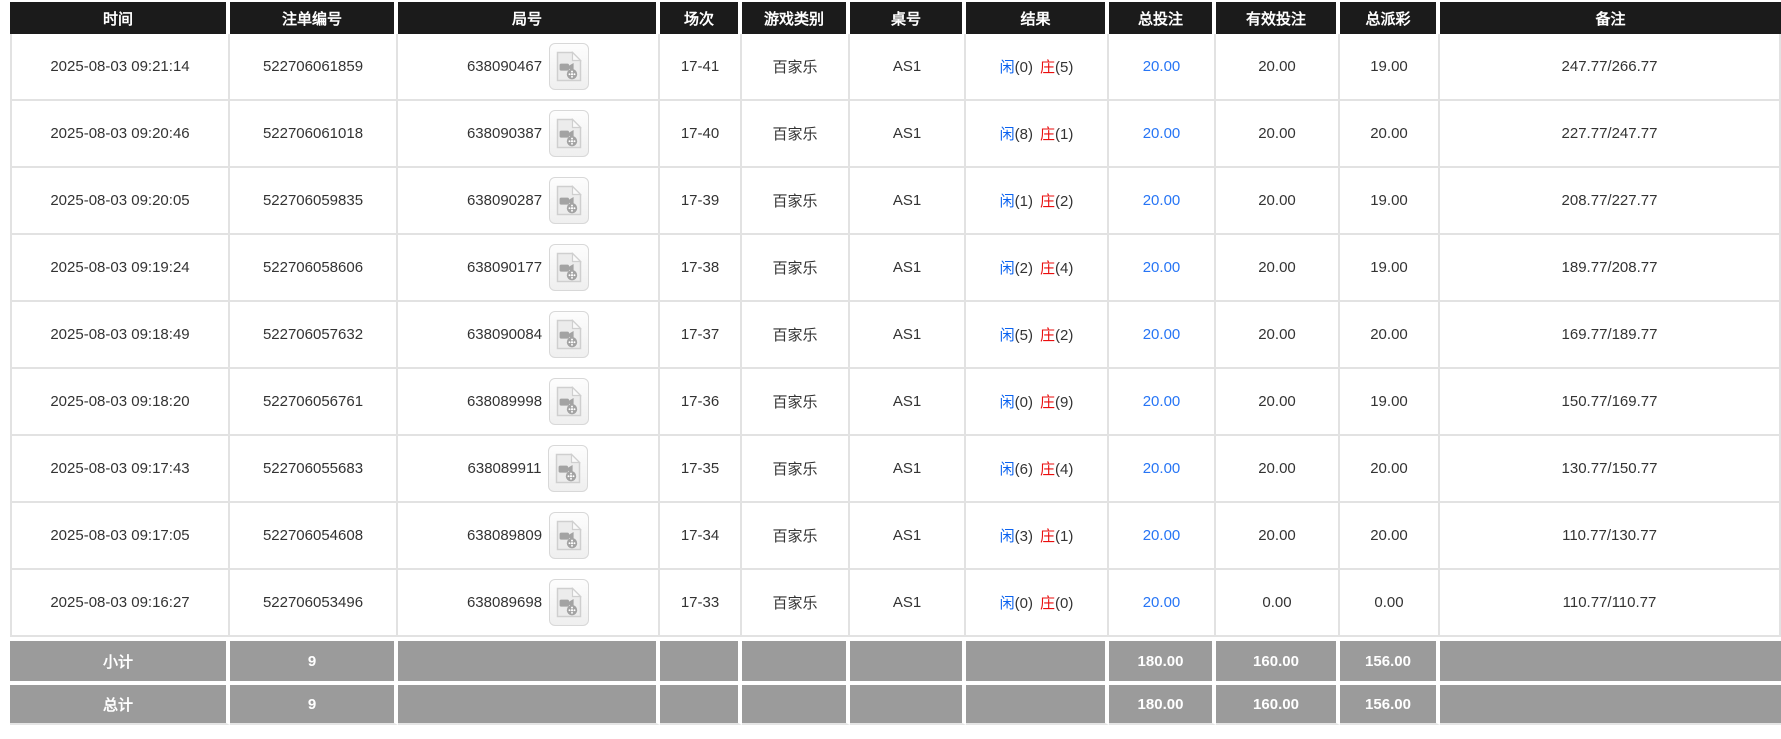  I want to click on col-result: 结果, so click(1037, 18).